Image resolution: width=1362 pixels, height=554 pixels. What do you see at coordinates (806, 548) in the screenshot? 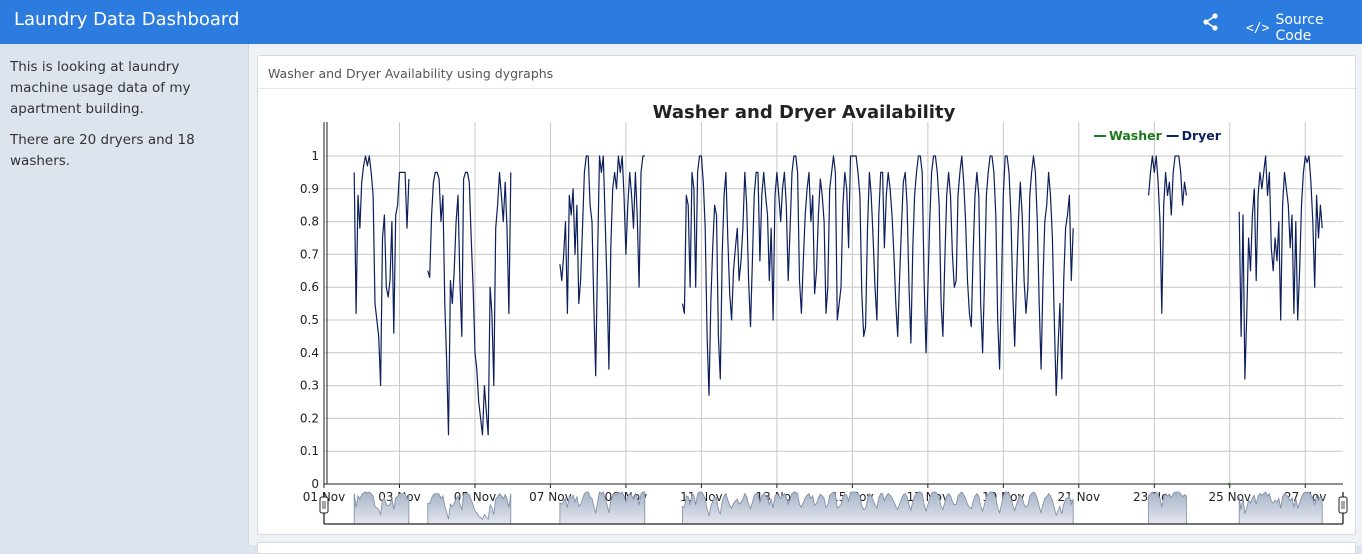
I see `next-card` at bounding box center [806, 548].